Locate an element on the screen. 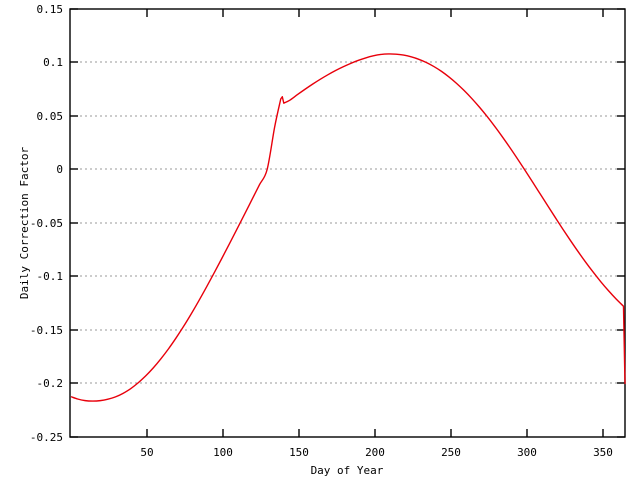 The height and width of the screenshot is (480, 640). y-tick-label: 0 is located at coordinates (59, 169).